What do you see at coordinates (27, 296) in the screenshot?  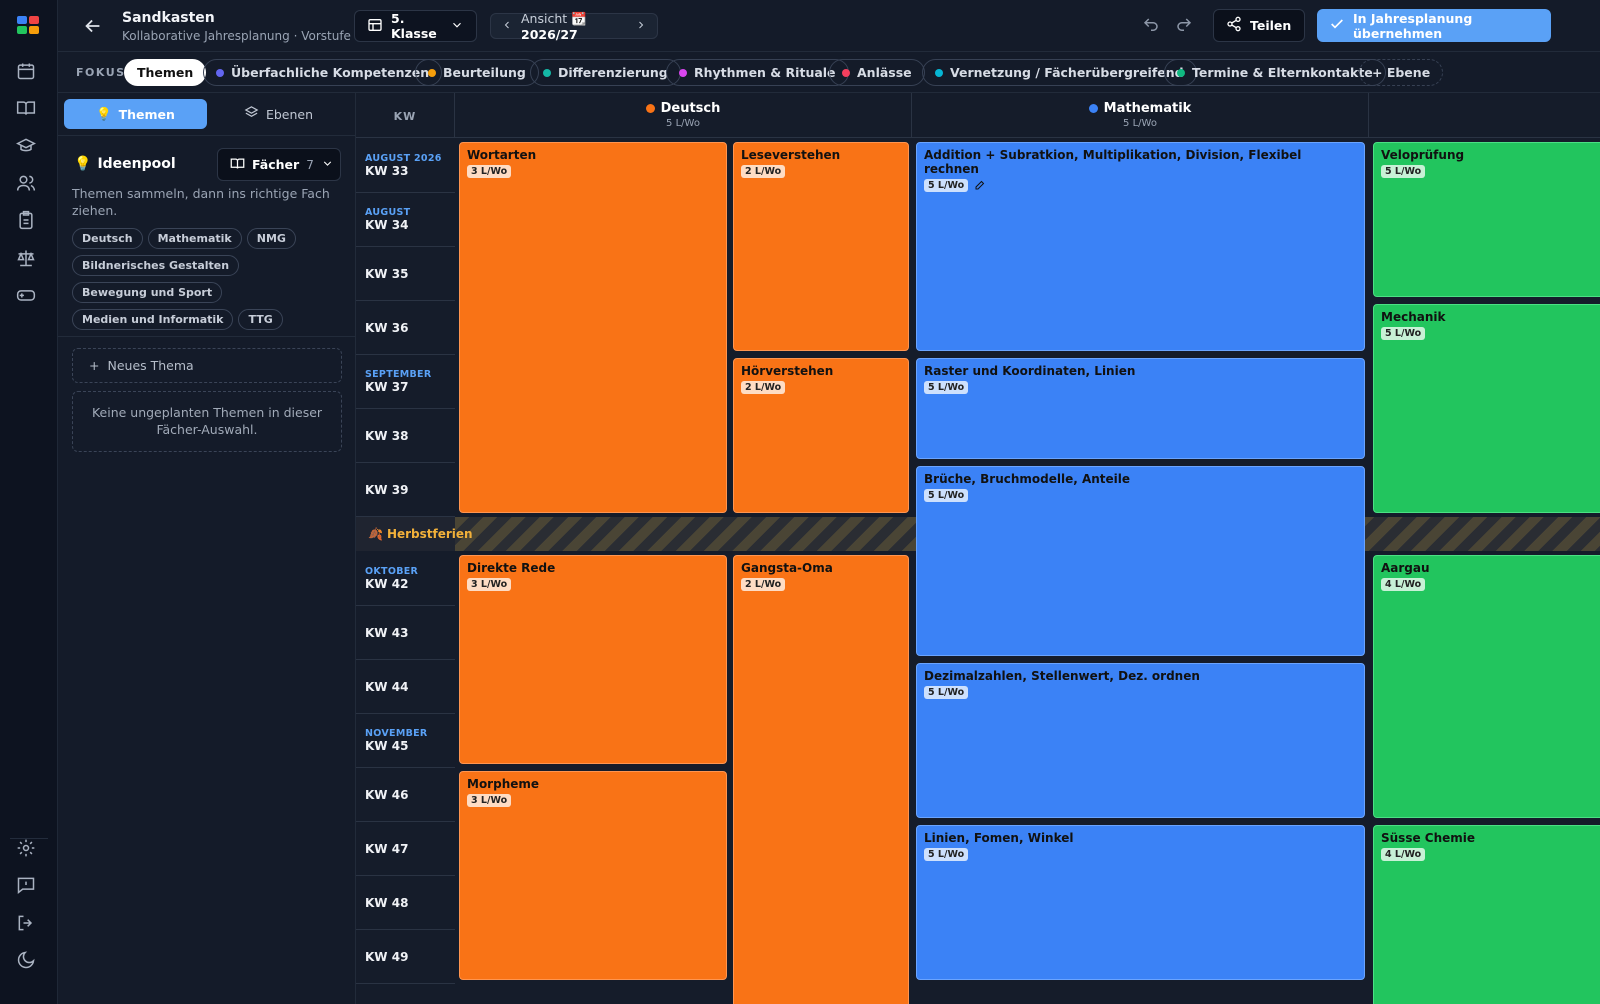 I see `gamepad-icon` at bounding box center [27, 296].